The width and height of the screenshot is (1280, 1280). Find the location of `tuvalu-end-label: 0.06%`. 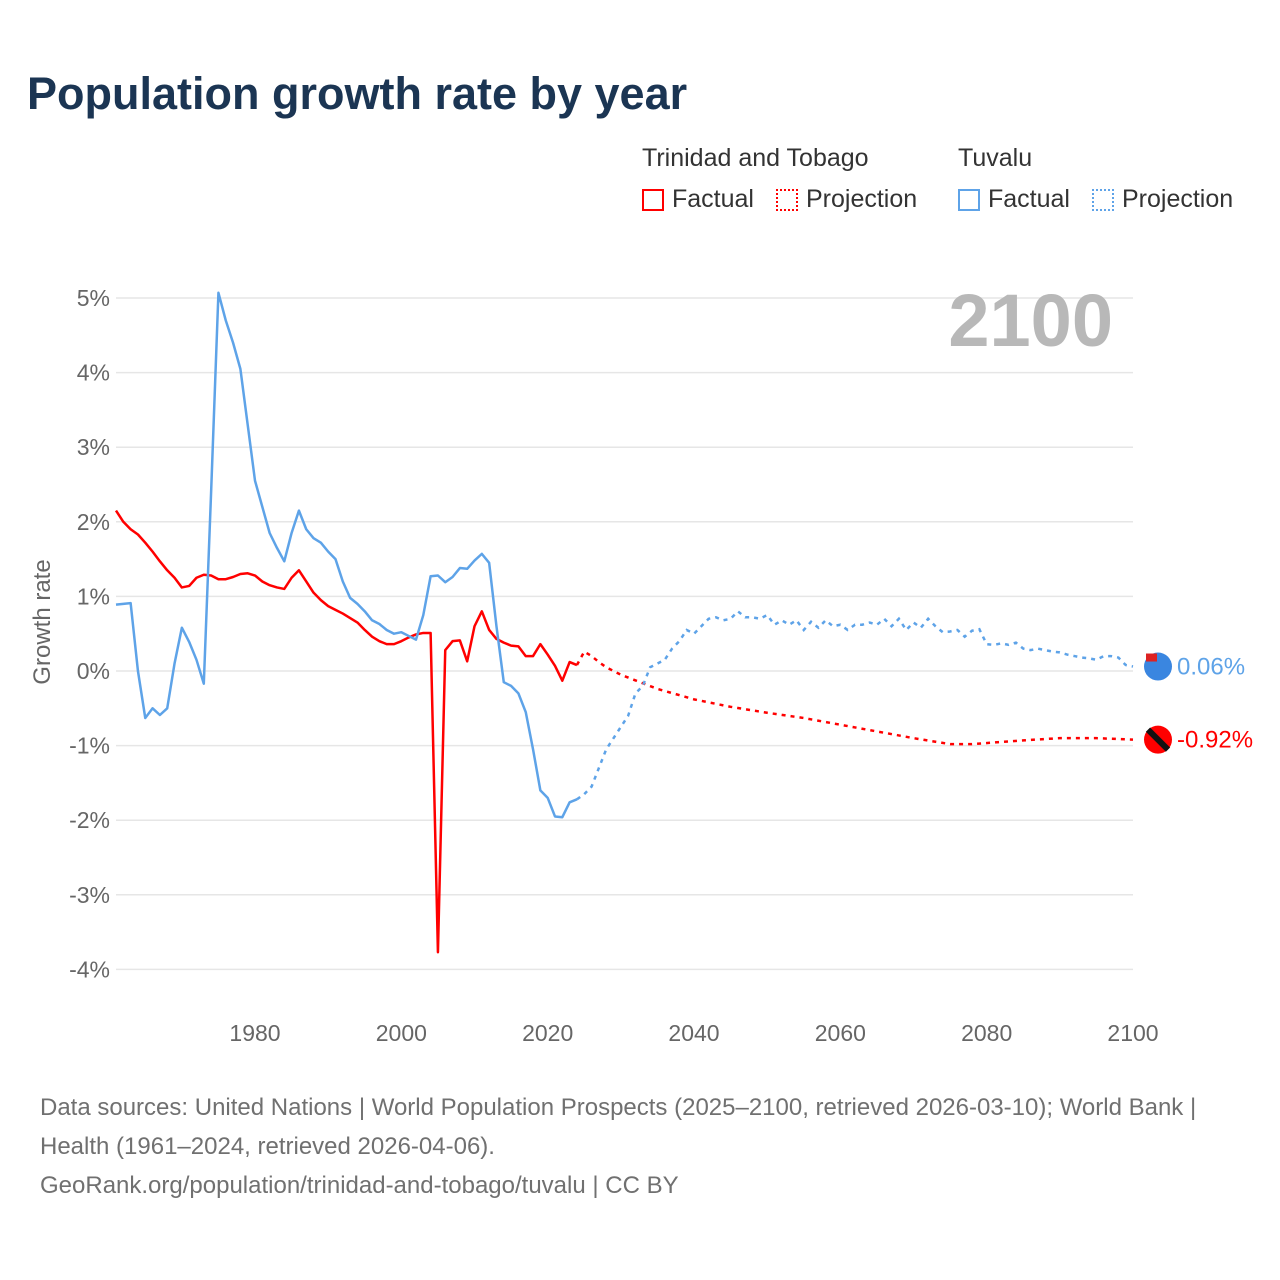

tuvalu-end-label: 0.06% is located at coordinates (1211, 667).